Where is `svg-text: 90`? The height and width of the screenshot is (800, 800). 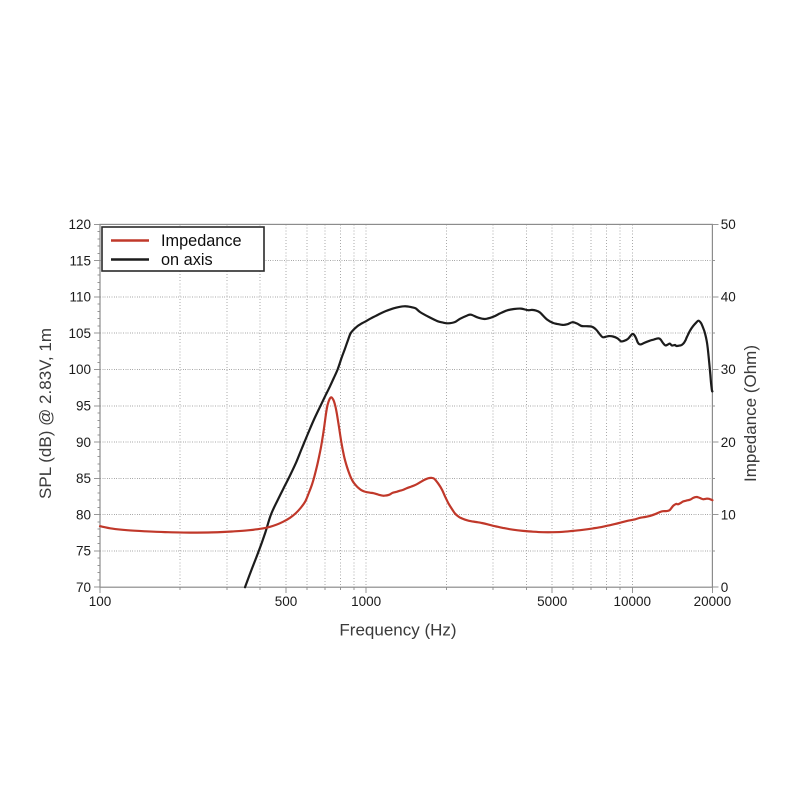
svg-text: 90 is located at coordinates (83, 442).